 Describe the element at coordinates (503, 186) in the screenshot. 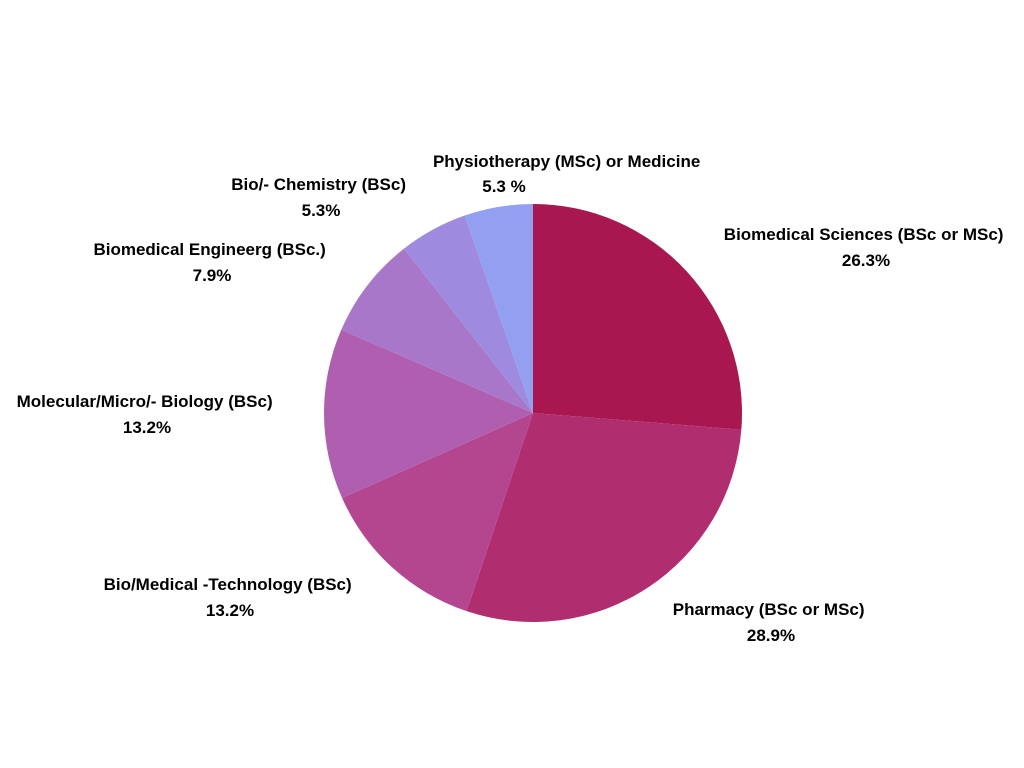

I see `label-physiotherapy-medicine-value: 5.3 %` at that location.